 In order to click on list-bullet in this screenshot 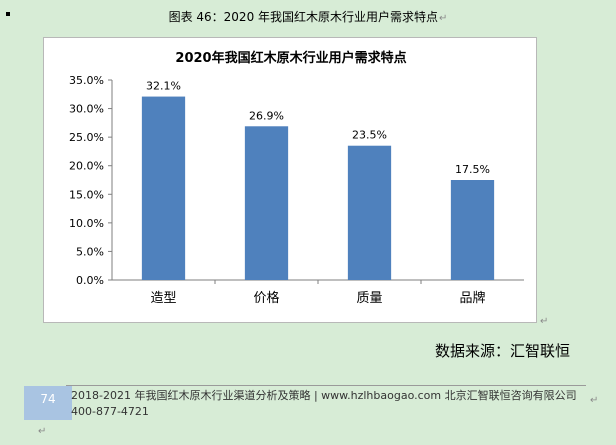, I will do `click(8, 14)`.